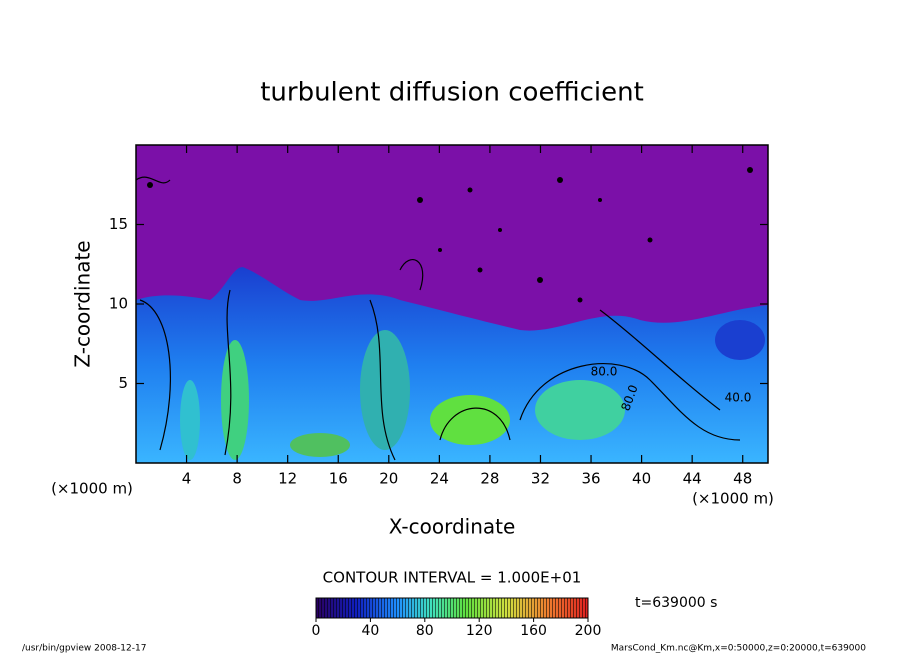  What do you see at coordinates (590, 479) in the screenshot?
I see `x-tick-label: 36` at bounding box center [590, 479].